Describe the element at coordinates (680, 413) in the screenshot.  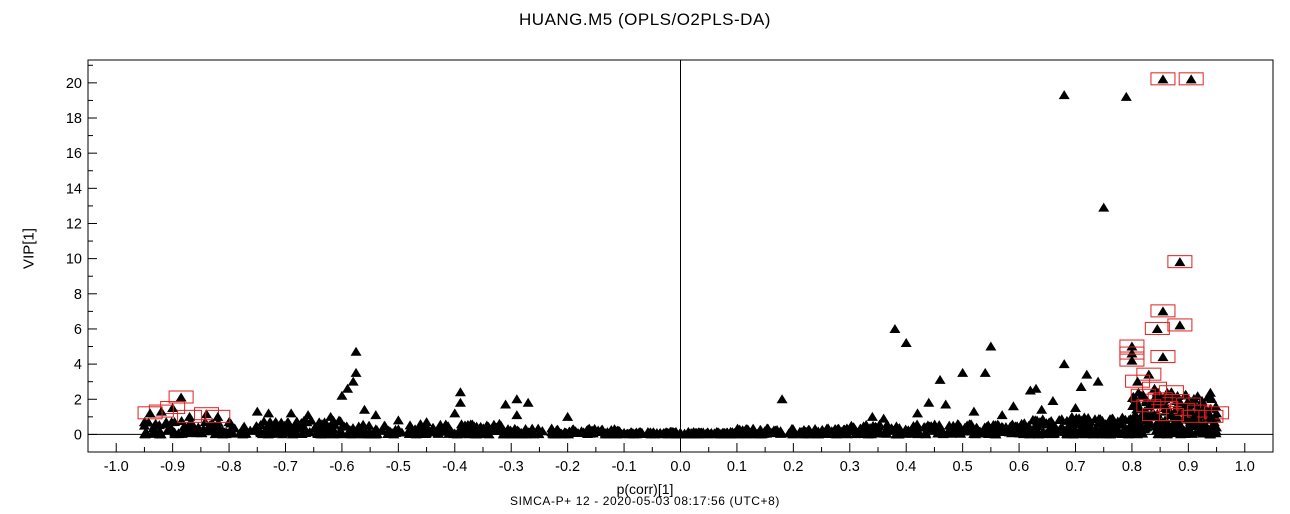
I see `dense-points` at that location.